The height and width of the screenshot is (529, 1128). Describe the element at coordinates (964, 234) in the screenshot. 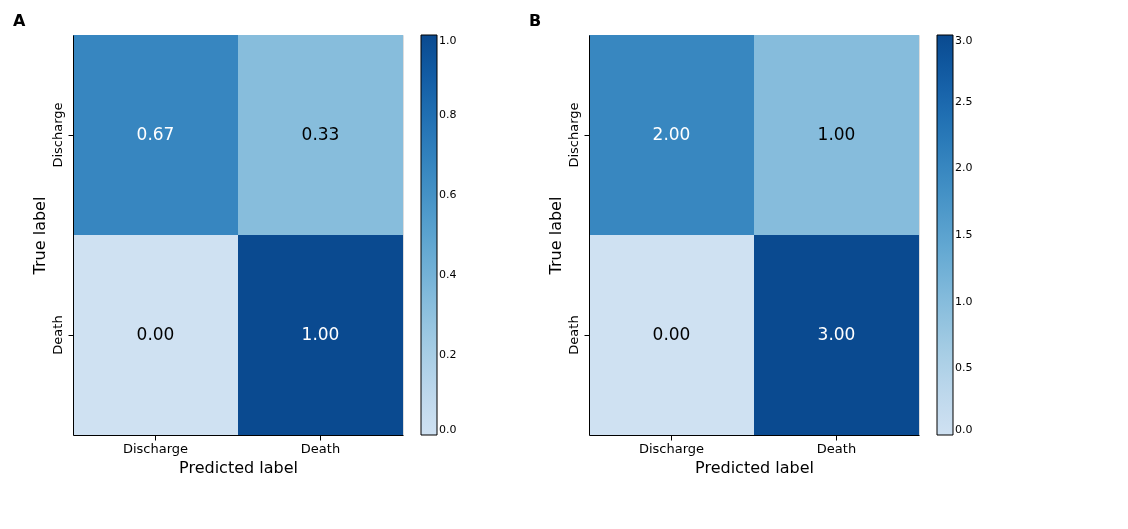

I see `color-bar-label: 1.5` at that location.